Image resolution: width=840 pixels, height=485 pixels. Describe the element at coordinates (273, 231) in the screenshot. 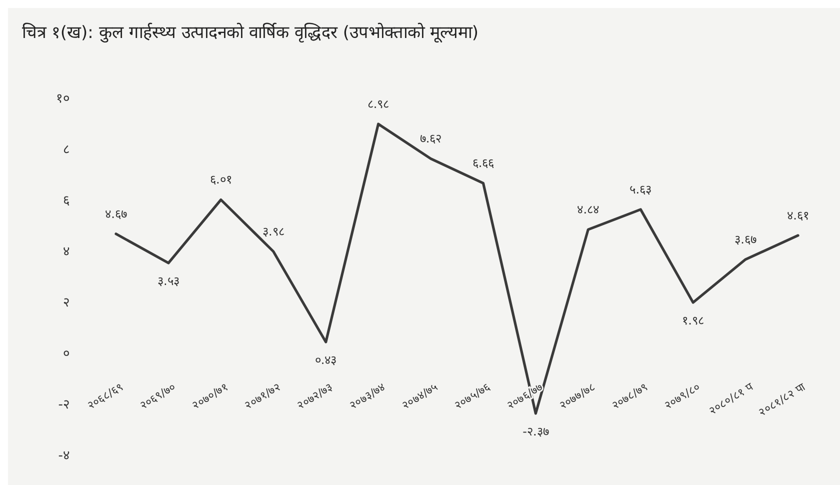

I see `data-label: ३.९८` at that location.